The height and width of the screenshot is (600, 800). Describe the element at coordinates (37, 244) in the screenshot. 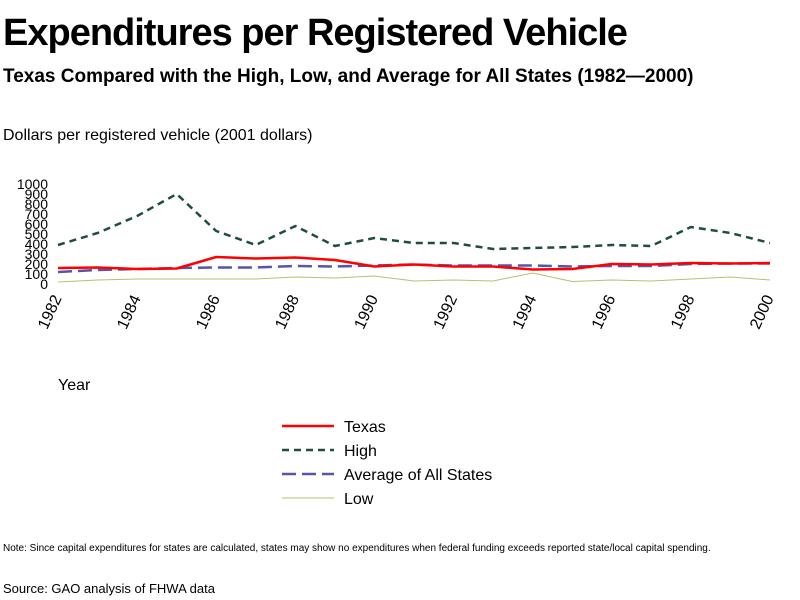

I see `y-tick-label-400: 400` at that location.